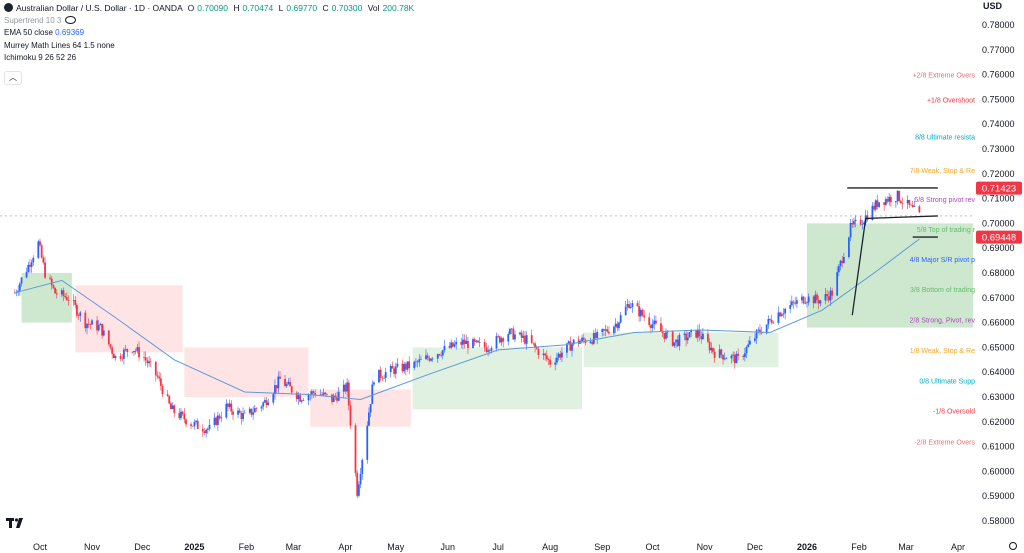 Image resolution: width=1024 pixels, height=553 pixels. Describe the element at coordinates (258, 8) in the screenshot. I see `high-value: 0.70474` at that location.